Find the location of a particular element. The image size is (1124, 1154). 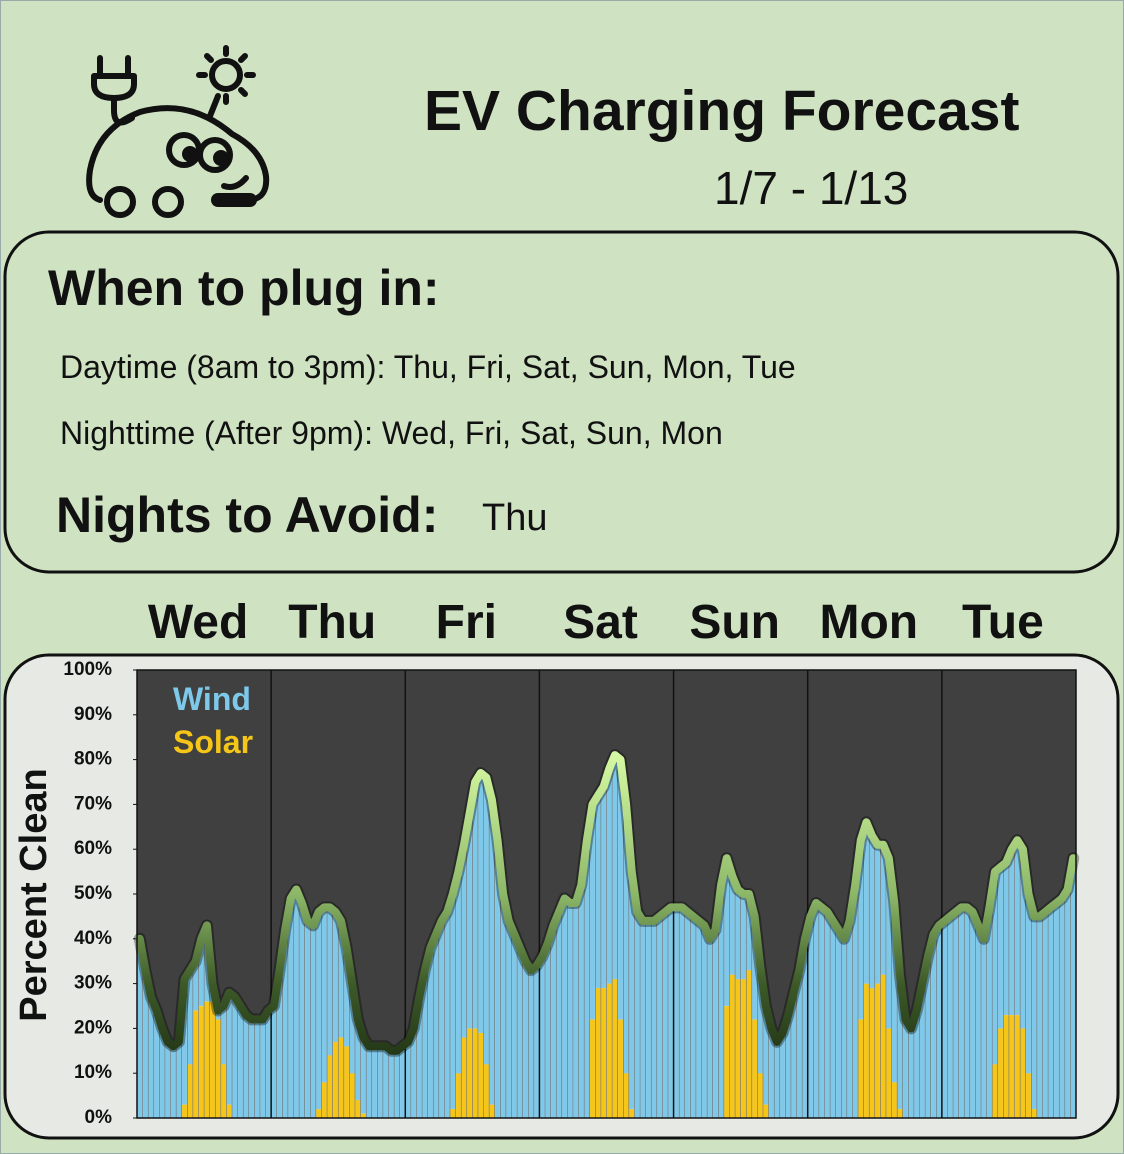

day-label: Thu is located at coordinates (332, 622).